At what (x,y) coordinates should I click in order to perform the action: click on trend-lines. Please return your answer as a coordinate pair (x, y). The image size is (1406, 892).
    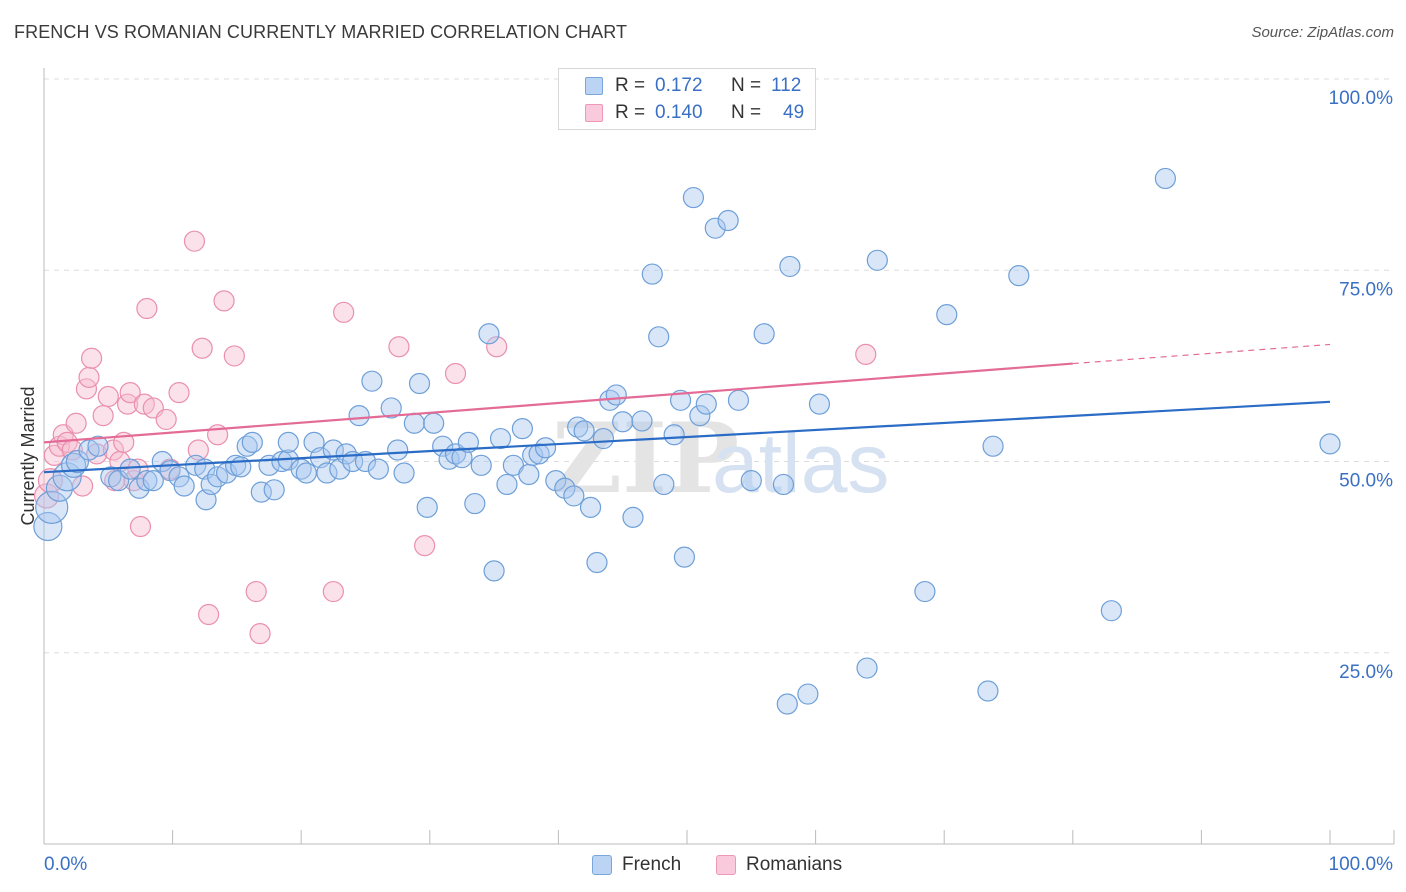
    Looking at the image, I should click on (687, 408).